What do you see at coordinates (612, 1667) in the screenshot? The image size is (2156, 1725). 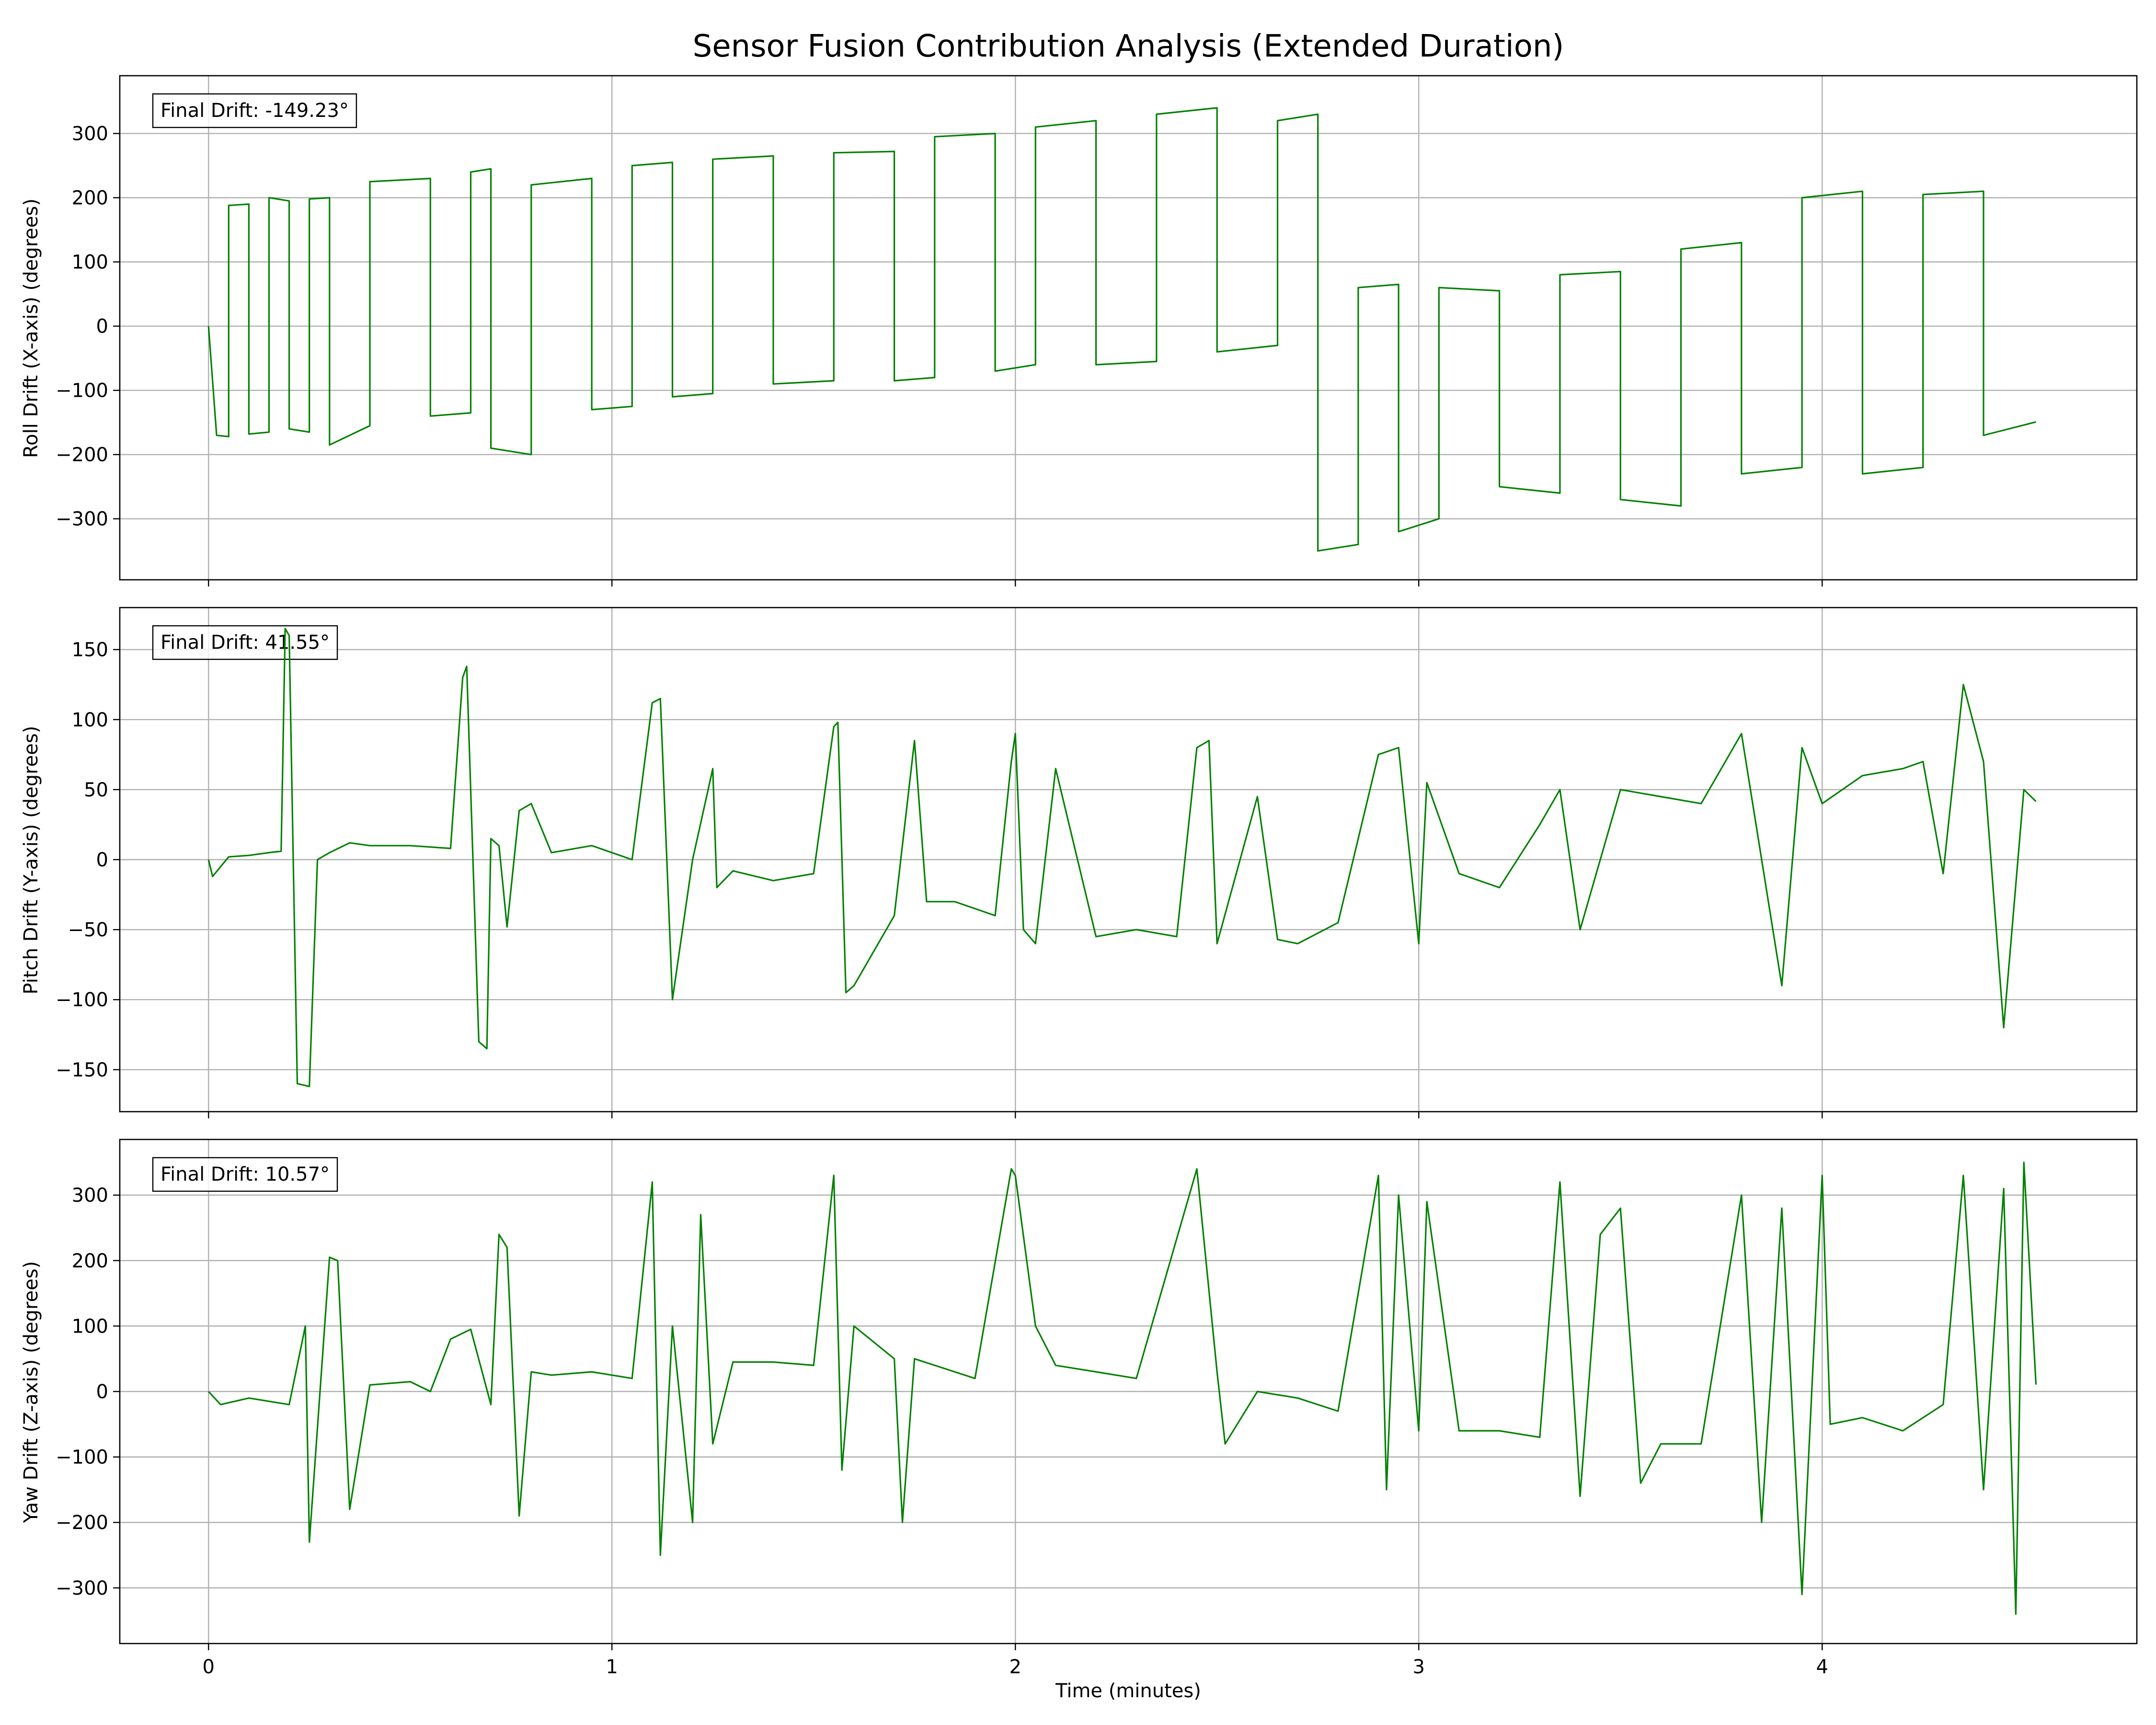 I see `yaw-x-tick-label: 1` at bounding box center [612, 1667].